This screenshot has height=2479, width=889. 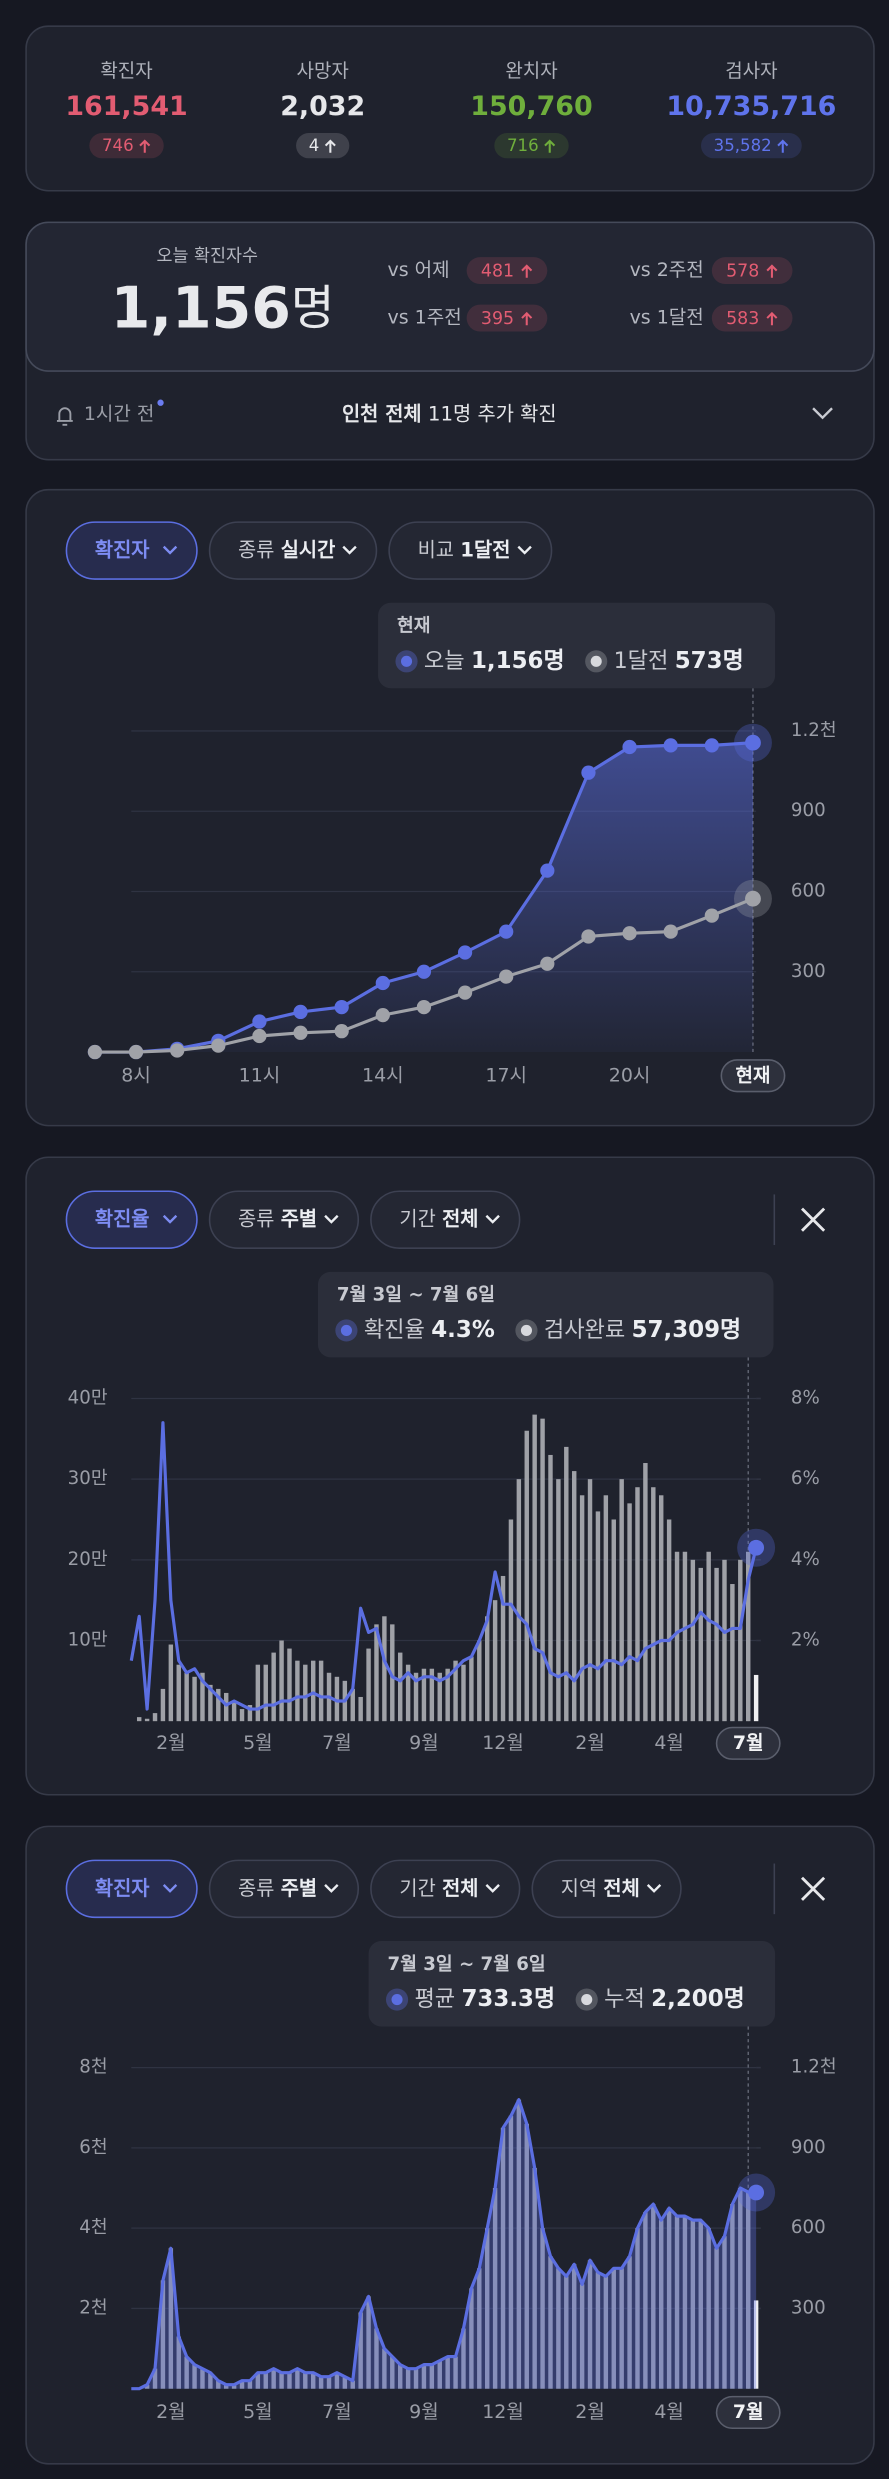 What do you see at coordinates (497, 319) in the screenshot?
I see `compare-value: 395` at bounding box center [497, 319].